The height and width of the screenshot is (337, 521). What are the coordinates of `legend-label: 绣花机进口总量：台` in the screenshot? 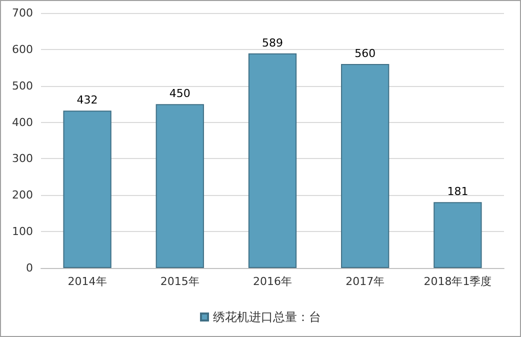 It's located at (267, 317).